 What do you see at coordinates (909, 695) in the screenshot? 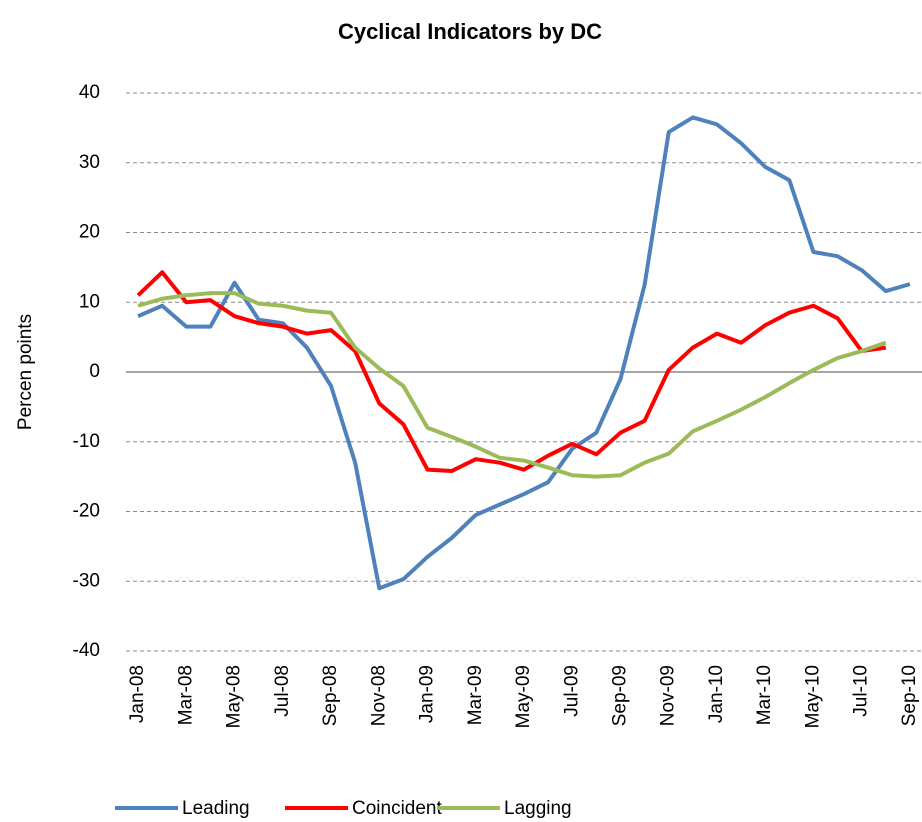
I see `x-tick-label: Sep-10` at bounding box center [909, 695].